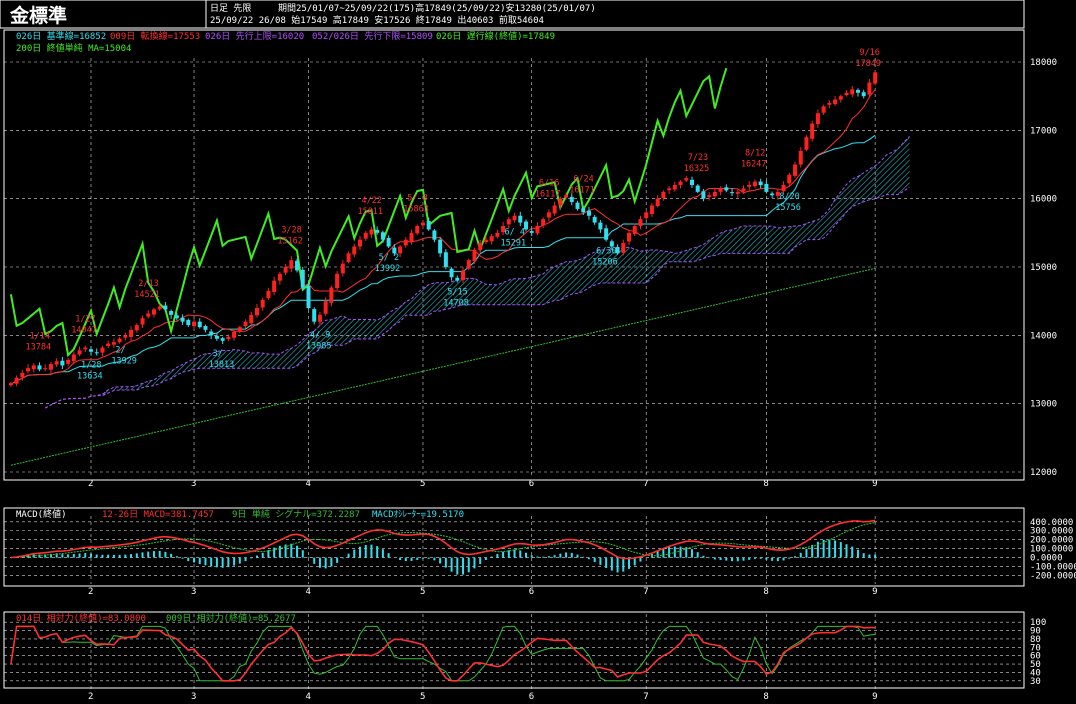 The image size is (1076, 704). What do you see at coordinates (1035, 640) in the screenshot?
I see `y-tick-label: 80` at bounding box center [1035, 640].